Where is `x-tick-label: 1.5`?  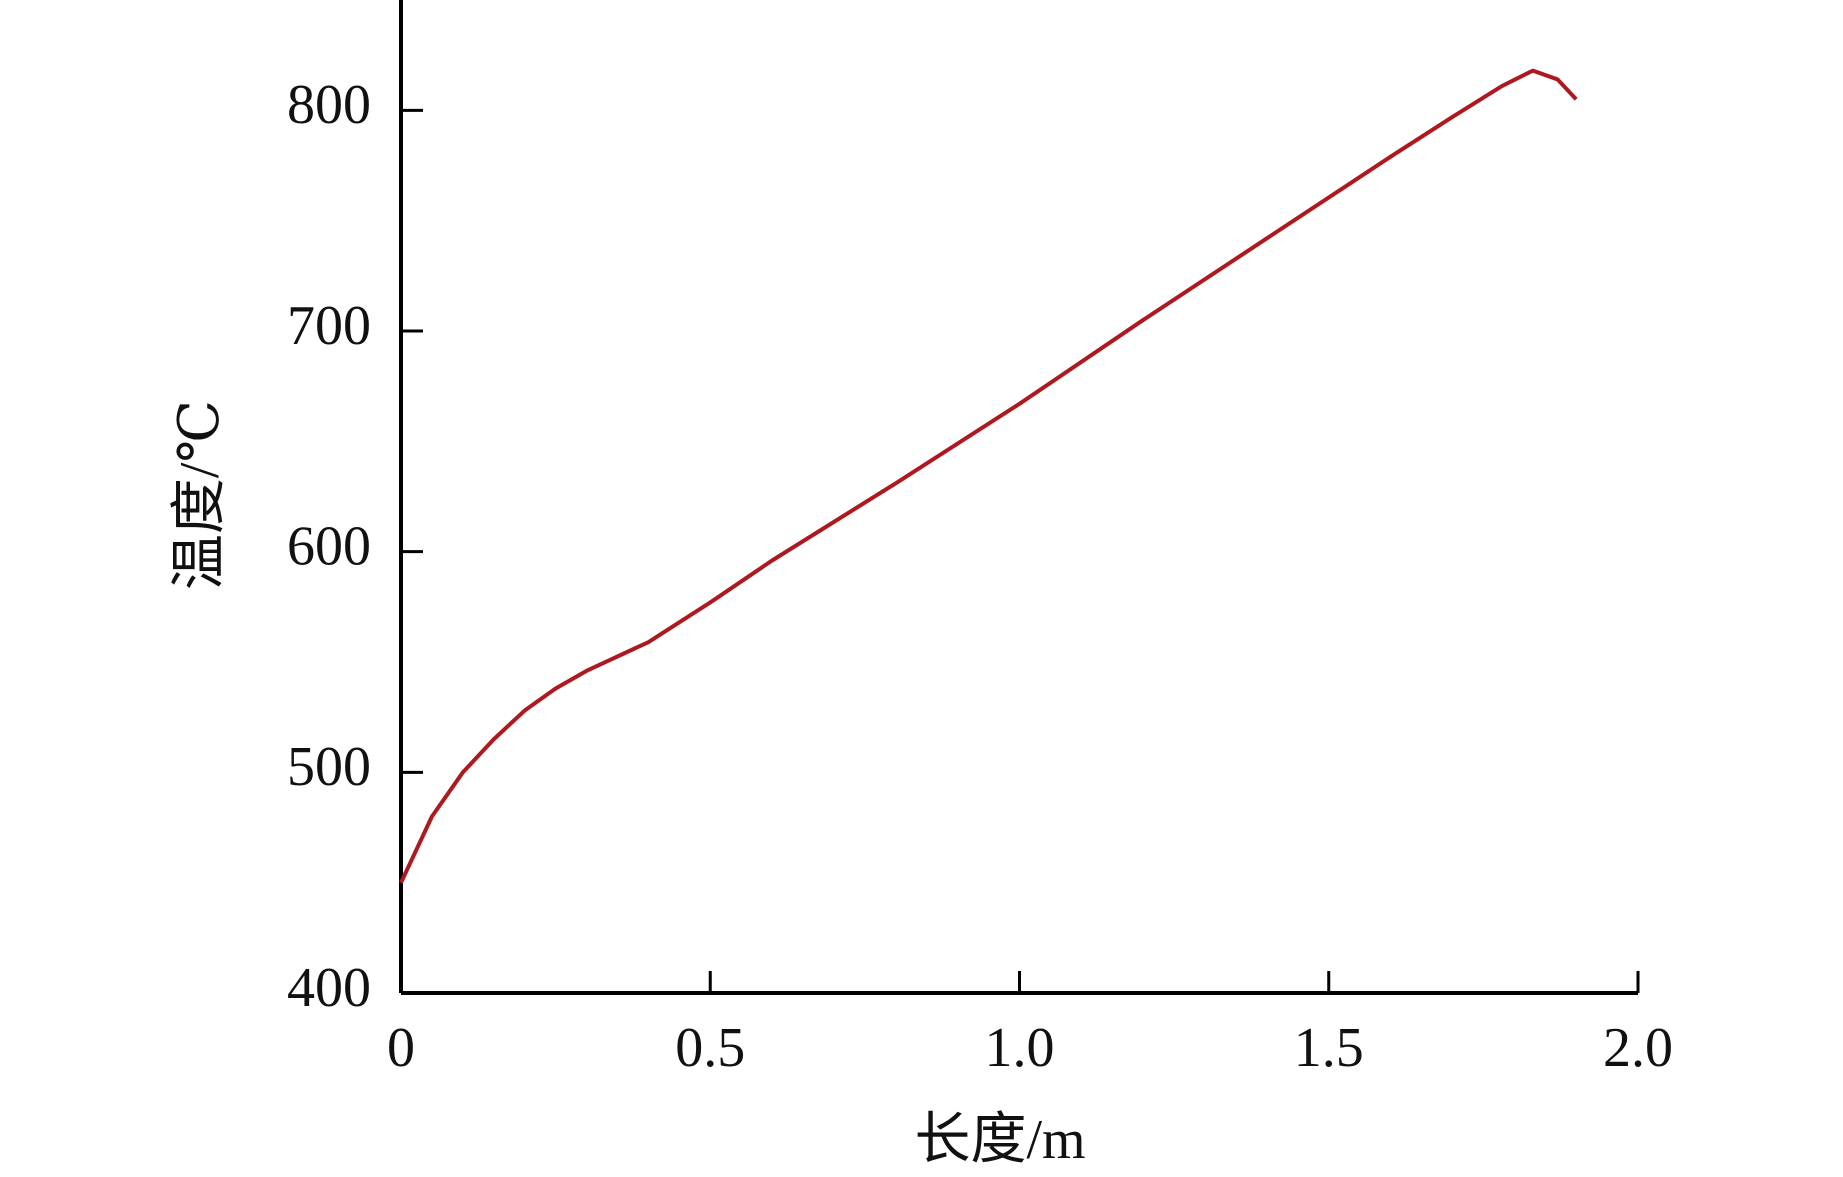 x-tick-label: 1.5 is located at coordinates (1329, 1048).